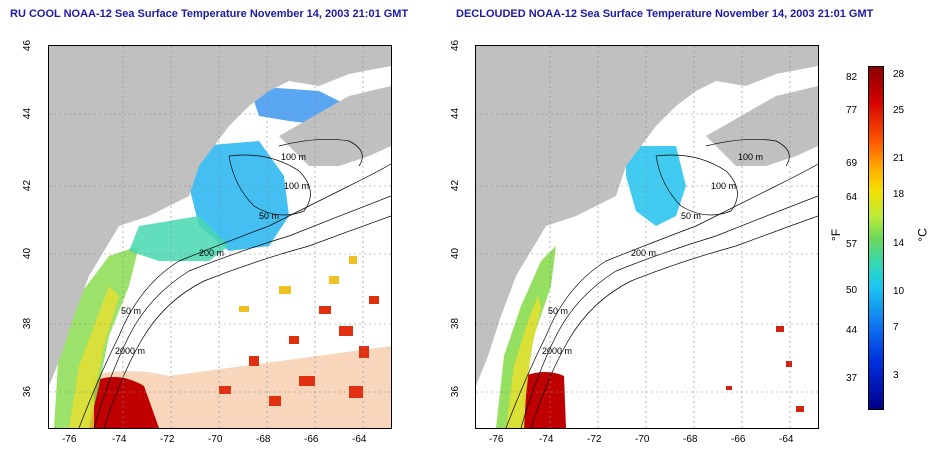  I want to click on colorbar-f-label: 69, so click(852, 163).